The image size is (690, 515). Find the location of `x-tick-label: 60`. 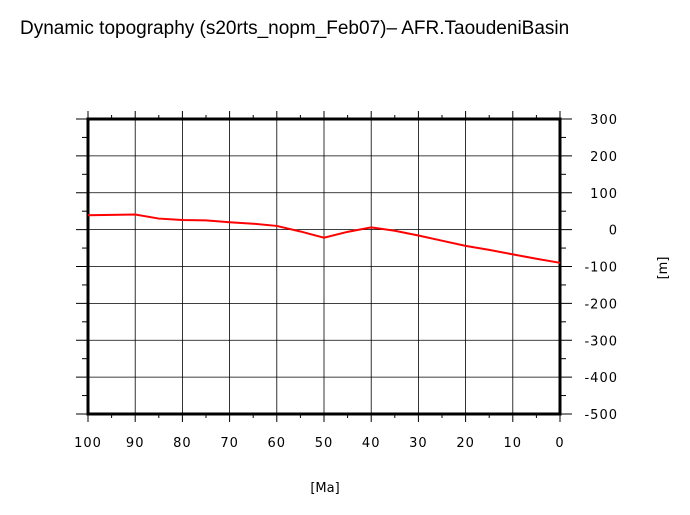

x-tick-label: 60 is located at coordinates (277, 443).